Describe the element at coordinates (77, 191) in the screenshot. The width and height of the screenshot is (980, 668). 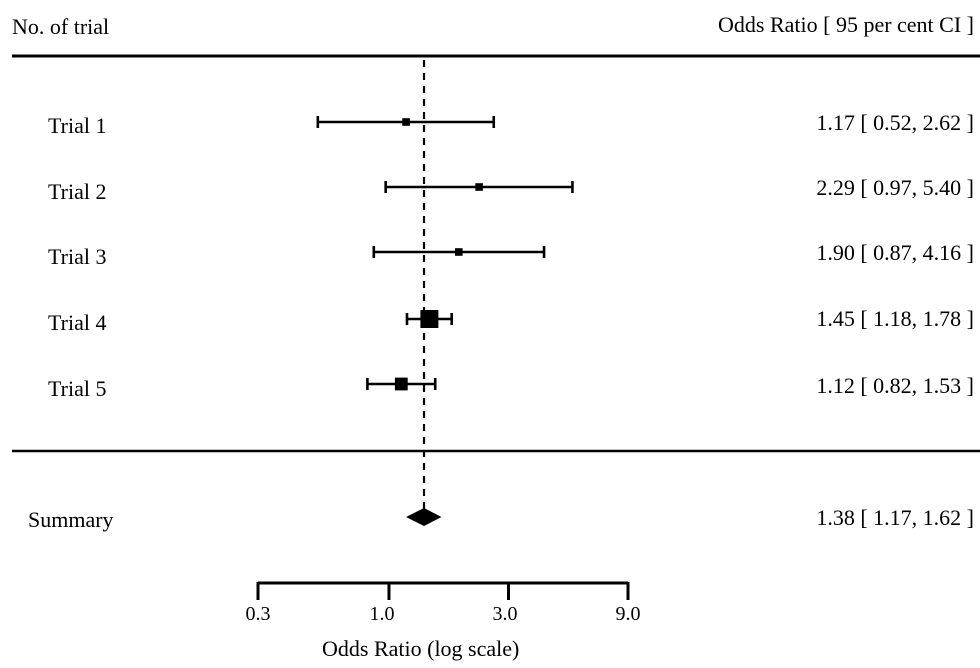
I see `trial-label: Trial 2` at that location.